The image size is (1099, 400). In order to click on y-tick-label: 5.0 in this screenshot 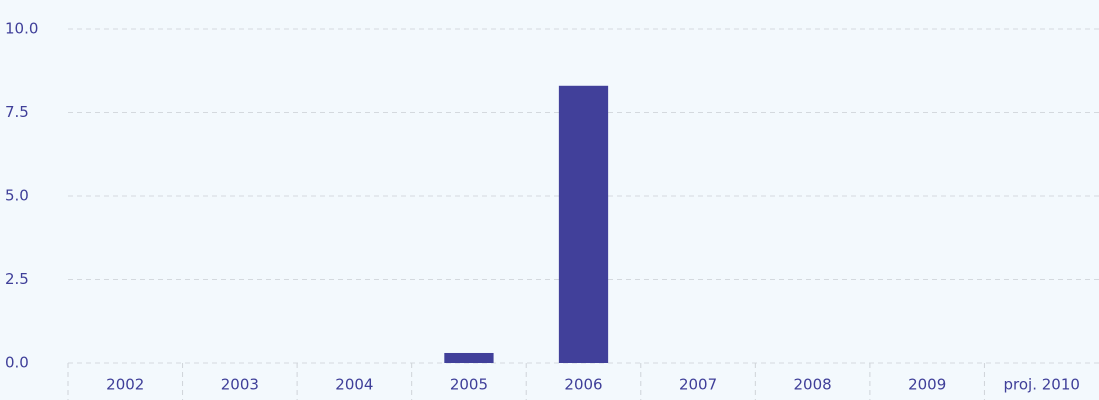, I will do `click(17, 196)`.